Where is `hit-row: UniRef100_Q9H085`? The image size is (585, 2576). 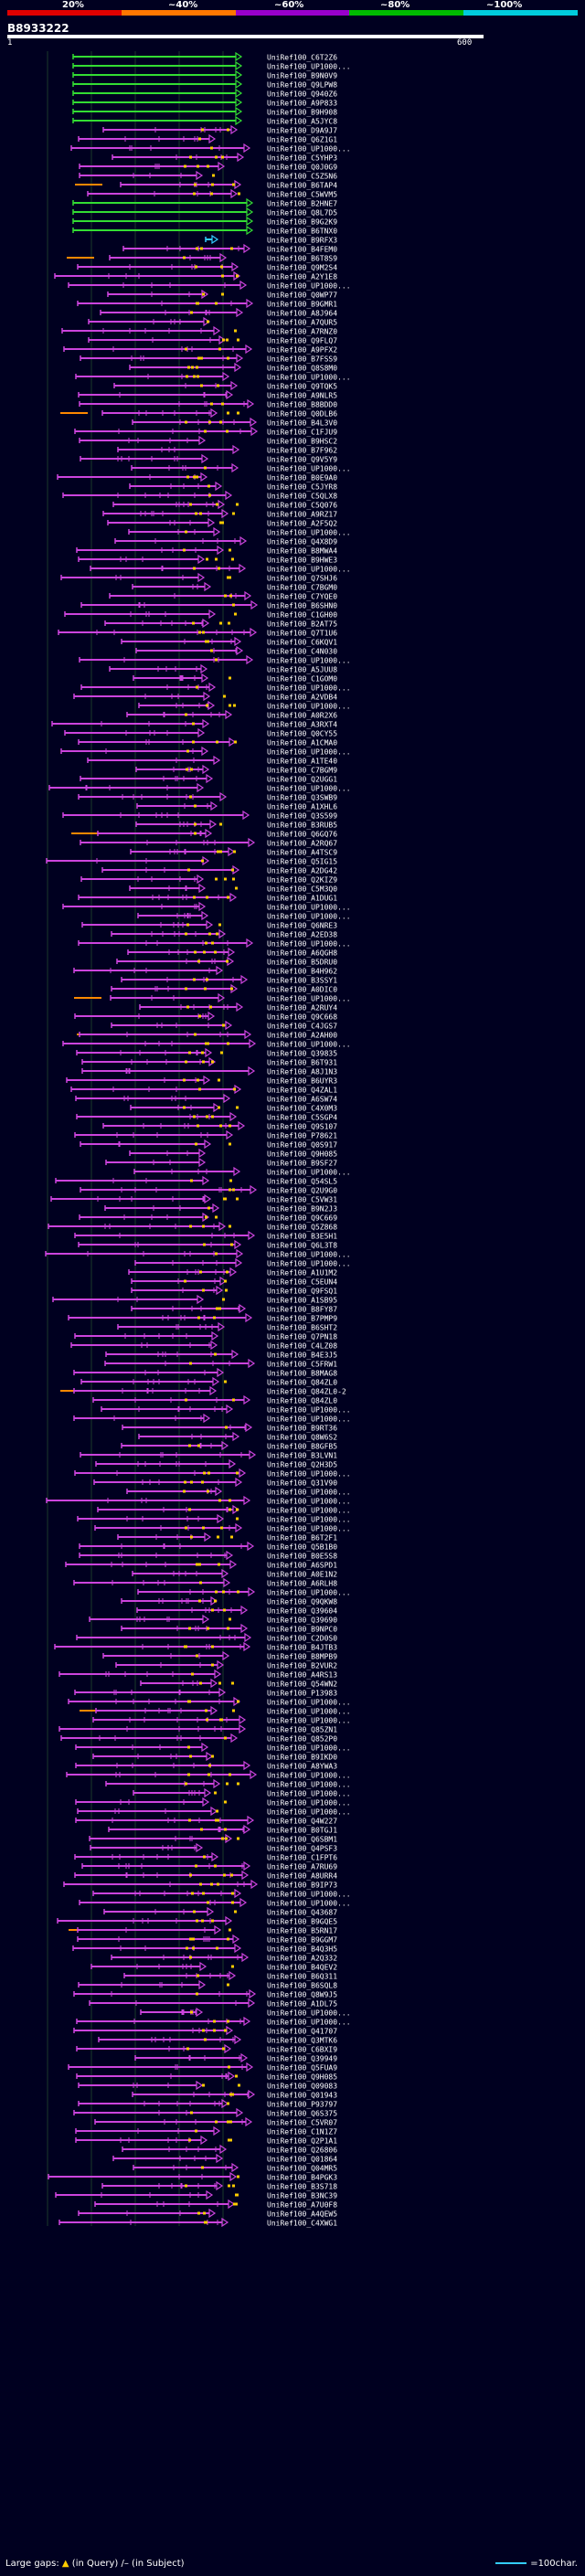 hit-row: UniRef100_Q9H085 is located at coordinates (207, 2076).